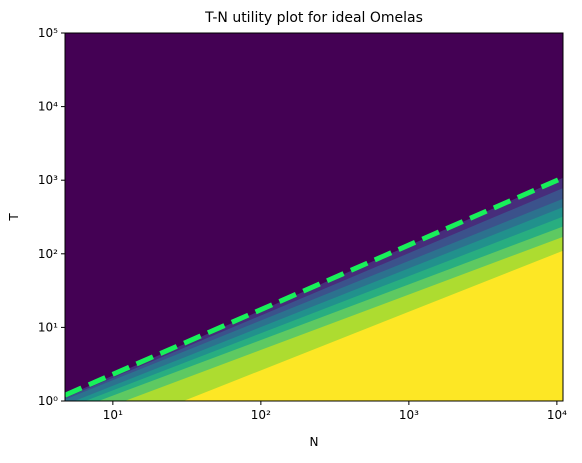 This screenshot has width=582, height=463. What do you see at coordinates (313, 18) in the screenshot?
I see `chart-title: T-N utility plot for ideal Omelas` at bounding box center [313, 18].